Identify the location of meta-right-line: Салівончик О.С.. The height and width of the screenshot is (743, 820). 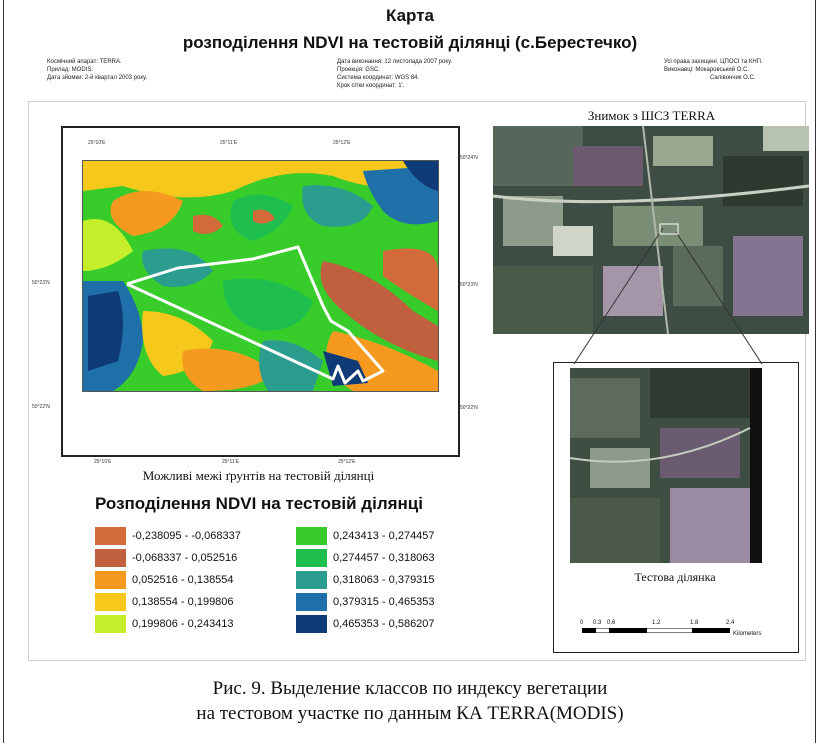
(733, 78).